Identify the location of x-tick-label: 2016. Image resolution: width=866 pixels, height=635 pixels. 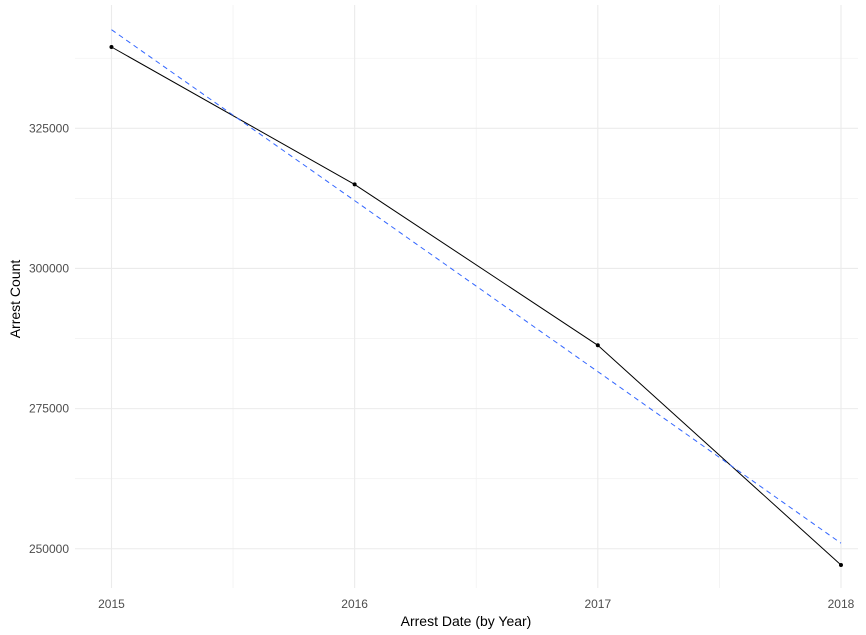
(354, 604).